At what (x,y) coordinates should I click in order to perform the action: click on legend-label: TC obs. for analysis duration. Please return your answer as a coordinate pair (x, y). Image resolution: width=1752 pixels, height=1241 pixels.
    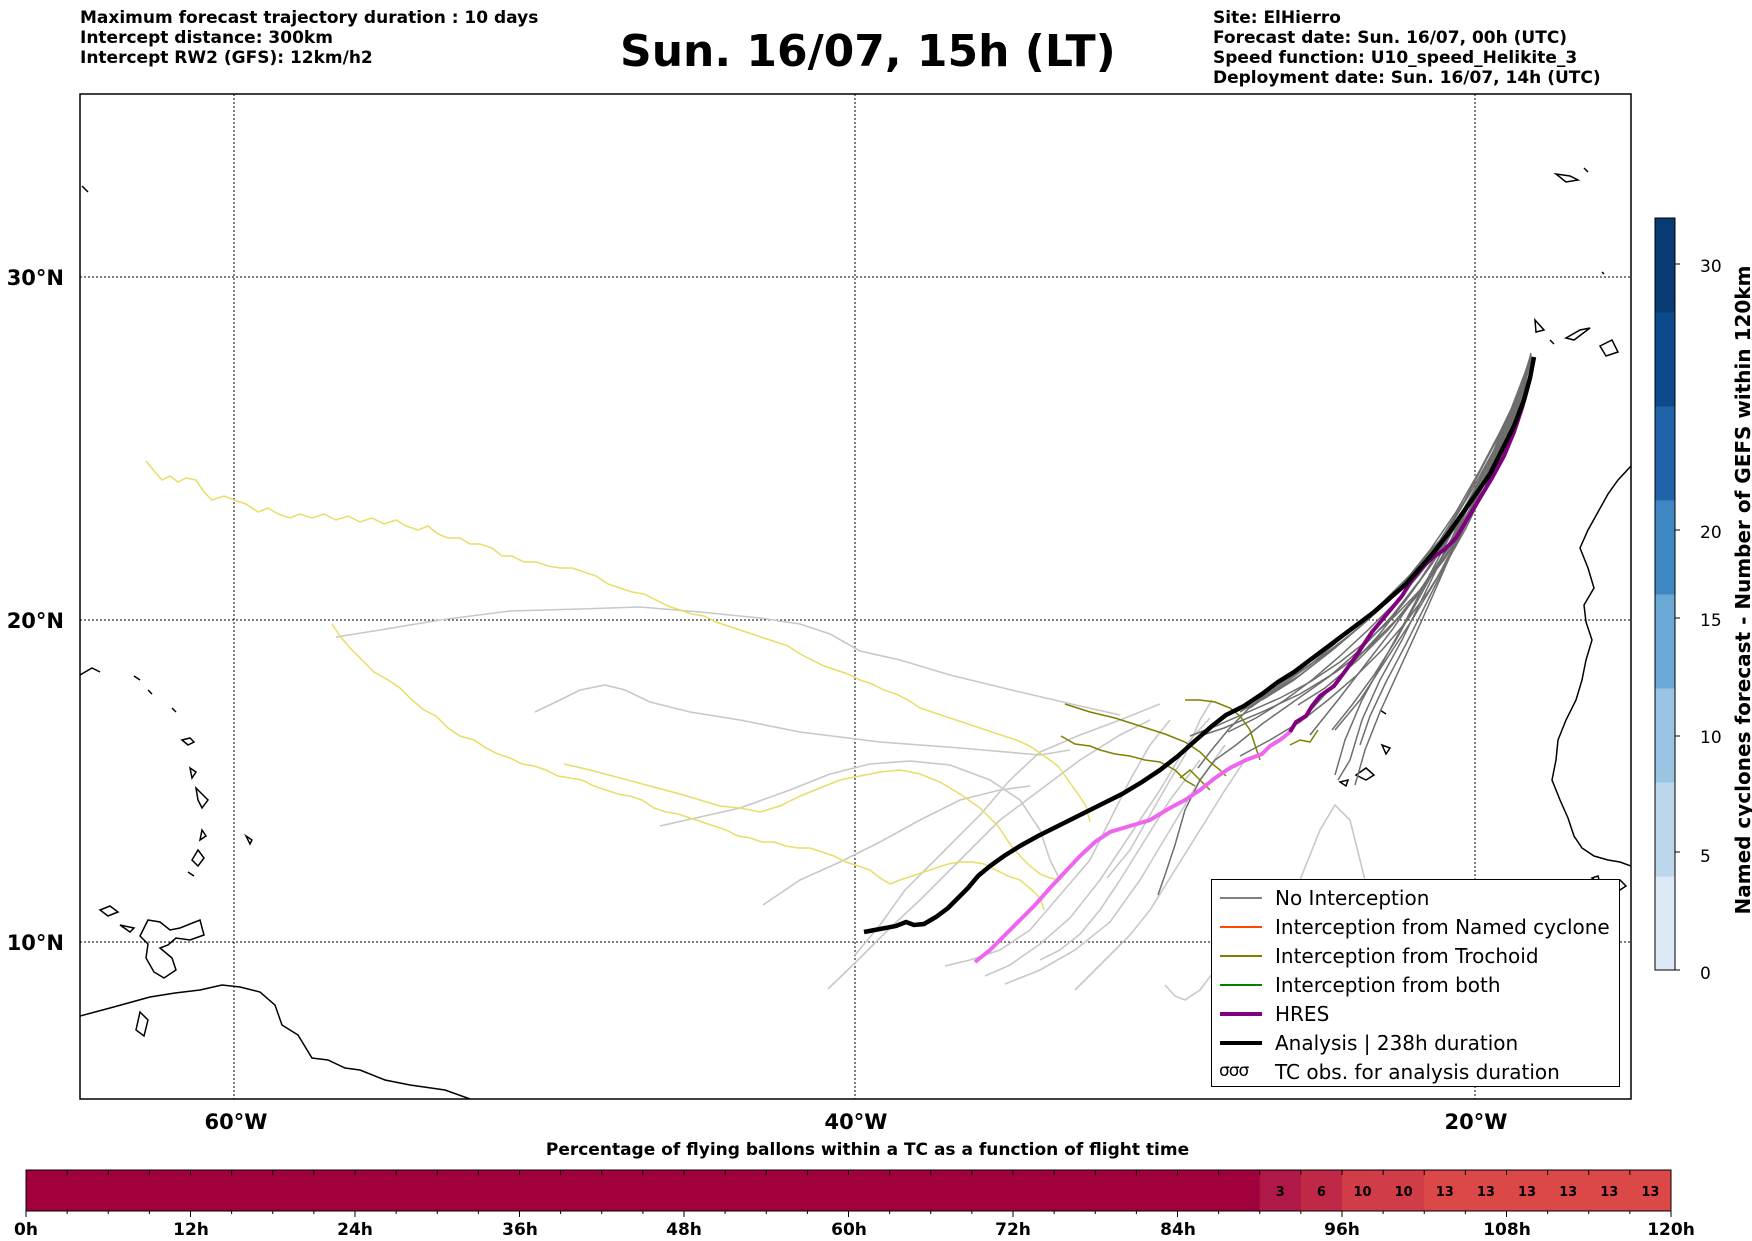
    Looking at the image, I should click on (1417, 1072).